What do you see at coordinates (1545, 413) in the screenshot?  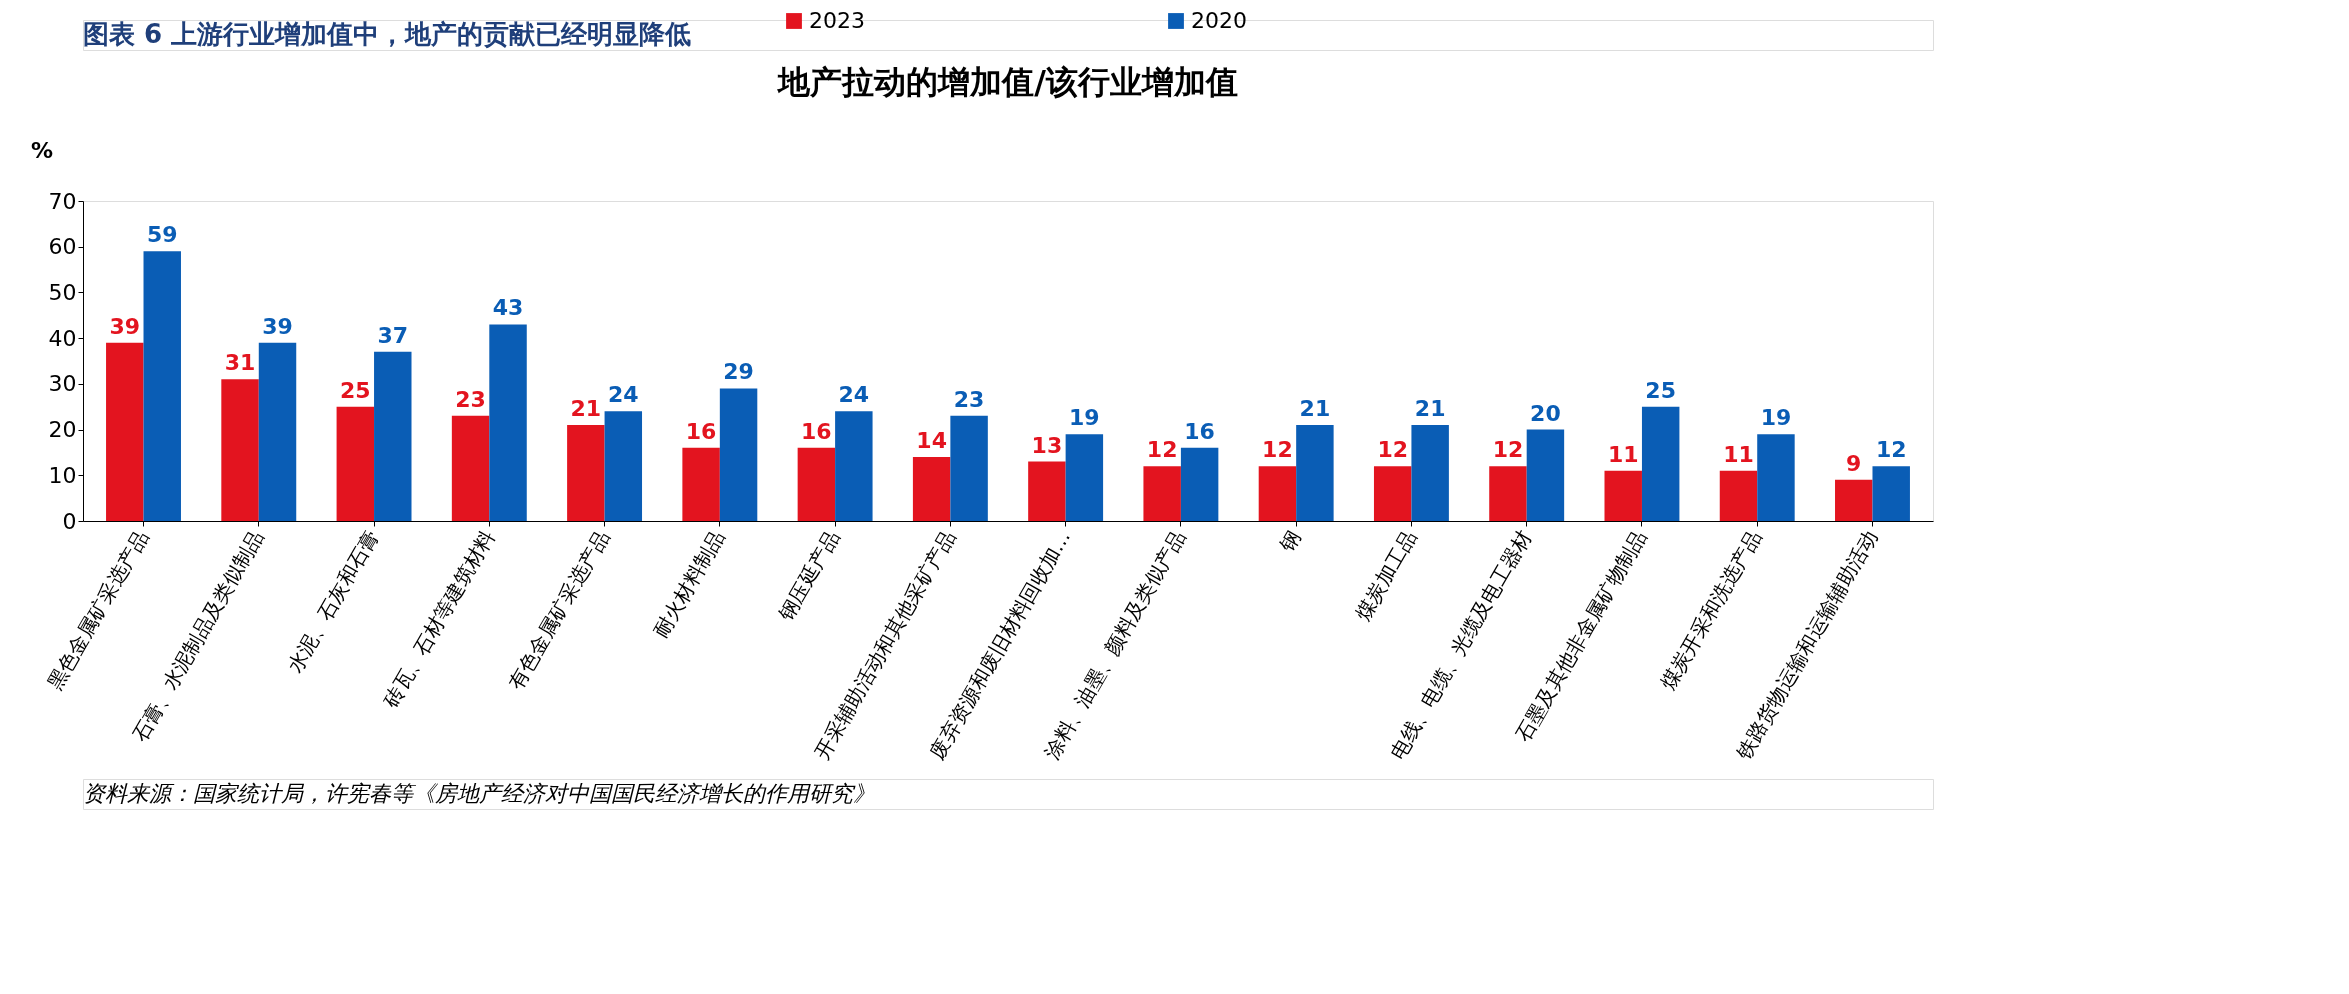 I see `data-label: 20` at bounding box center [1545, 413].